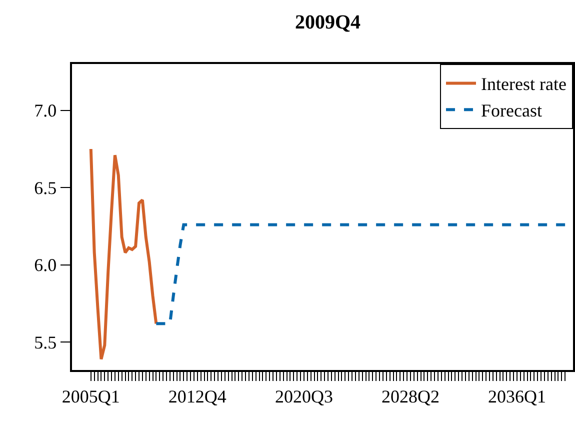 The height and width of the screenshot is (427, 575). I want to click on y-tick-label: 6.0, so click(45, 265).